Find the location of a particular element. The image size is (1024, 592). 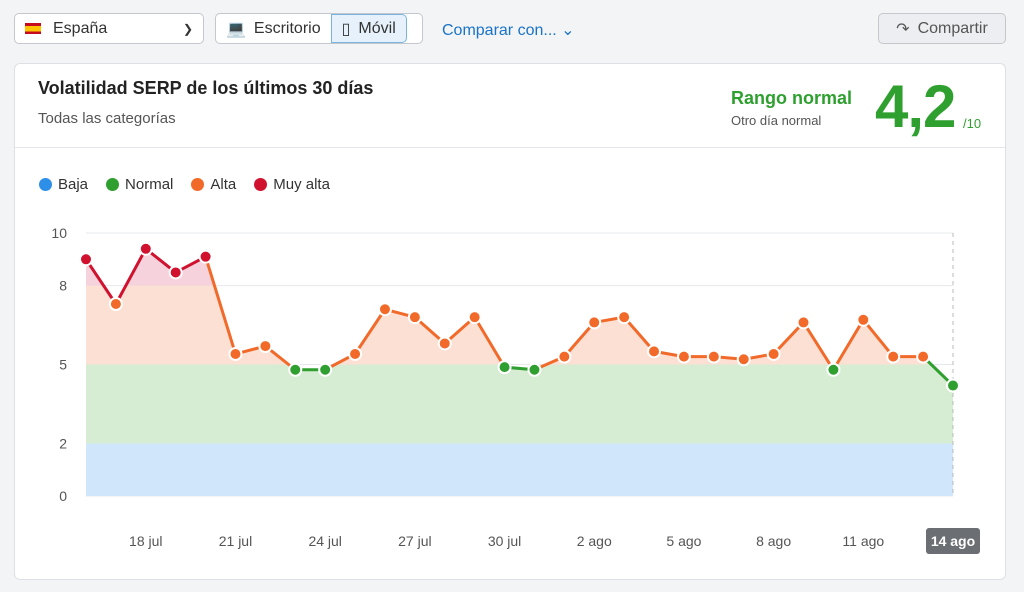

country-select: España ❯ is located at coordinates (109, 28).